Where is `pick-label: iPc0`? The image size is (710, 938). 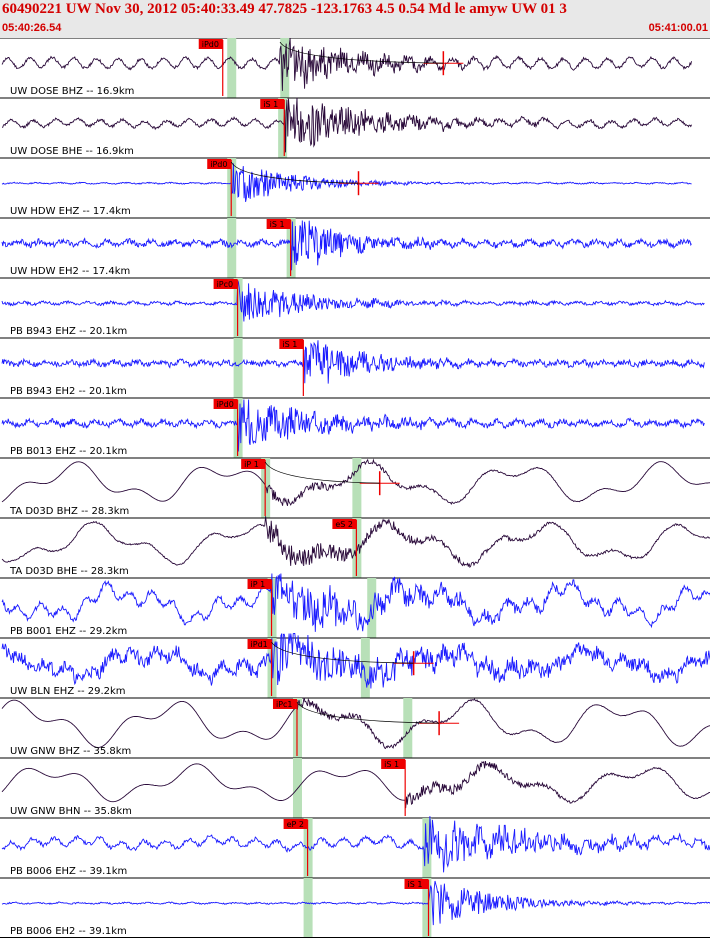 pick-label: iPc0 is located at coordinates (225, 284).